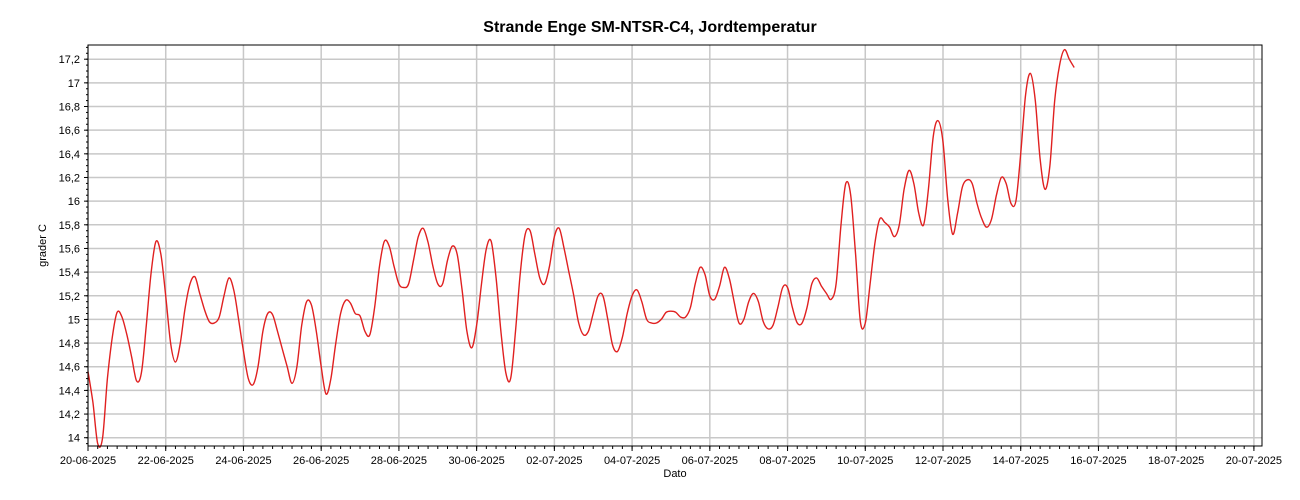 This screenshot has height=500, width=1300. Describe the element at coordinates (74, 202) in the screenshot. I see `y-tick-label: 16` at that location.